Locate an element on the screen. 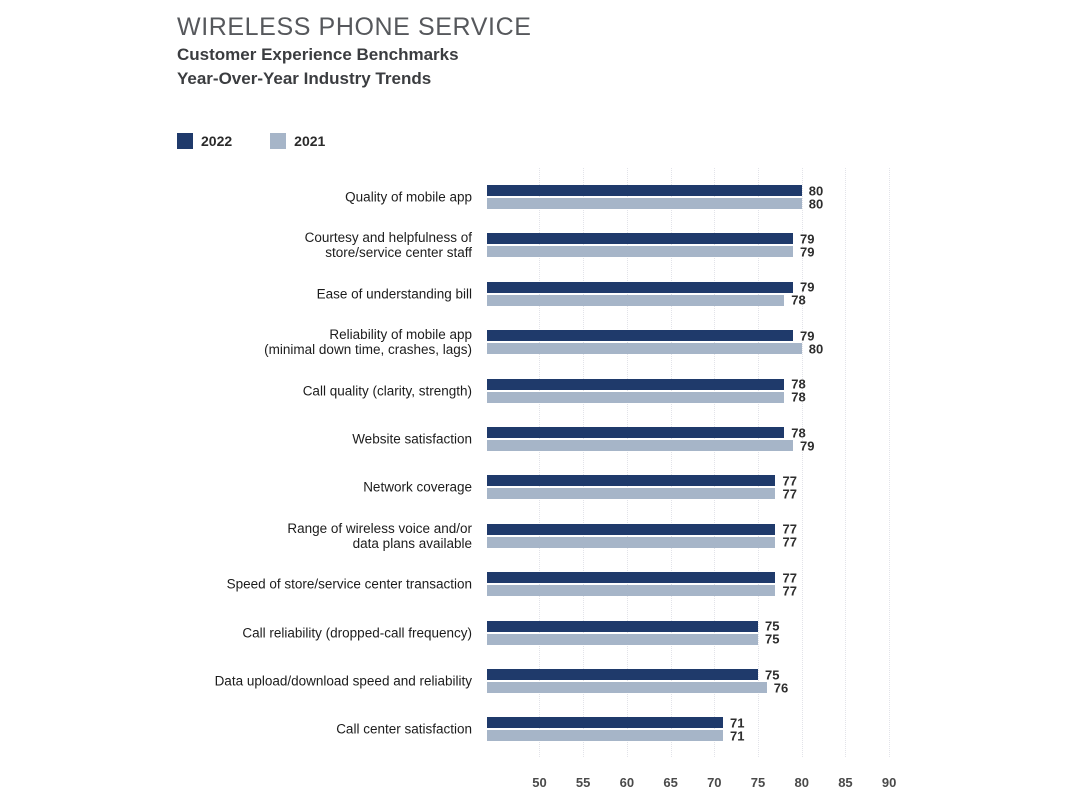  category-label: Ease of understanding bill is located at coordinates (316, 293).